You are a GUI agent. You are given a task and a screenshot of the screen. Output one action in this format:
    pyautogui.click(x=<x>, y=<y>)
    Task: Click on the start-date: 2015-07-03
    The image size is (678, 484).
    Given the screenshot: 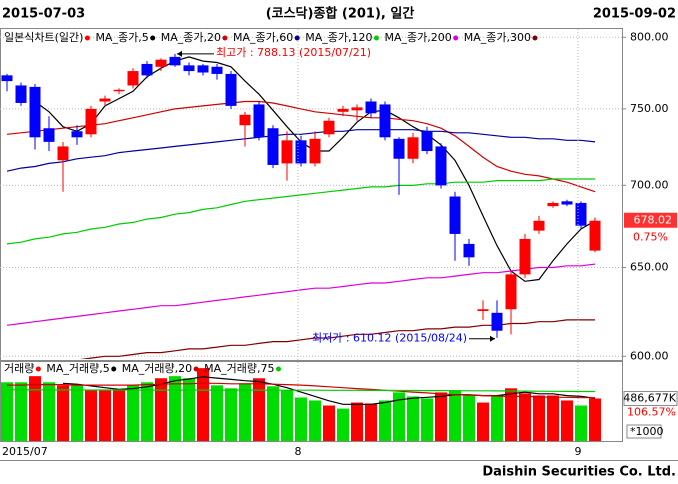 What is the action you would take?
    pyautogui.click(x=43, y=14)
    